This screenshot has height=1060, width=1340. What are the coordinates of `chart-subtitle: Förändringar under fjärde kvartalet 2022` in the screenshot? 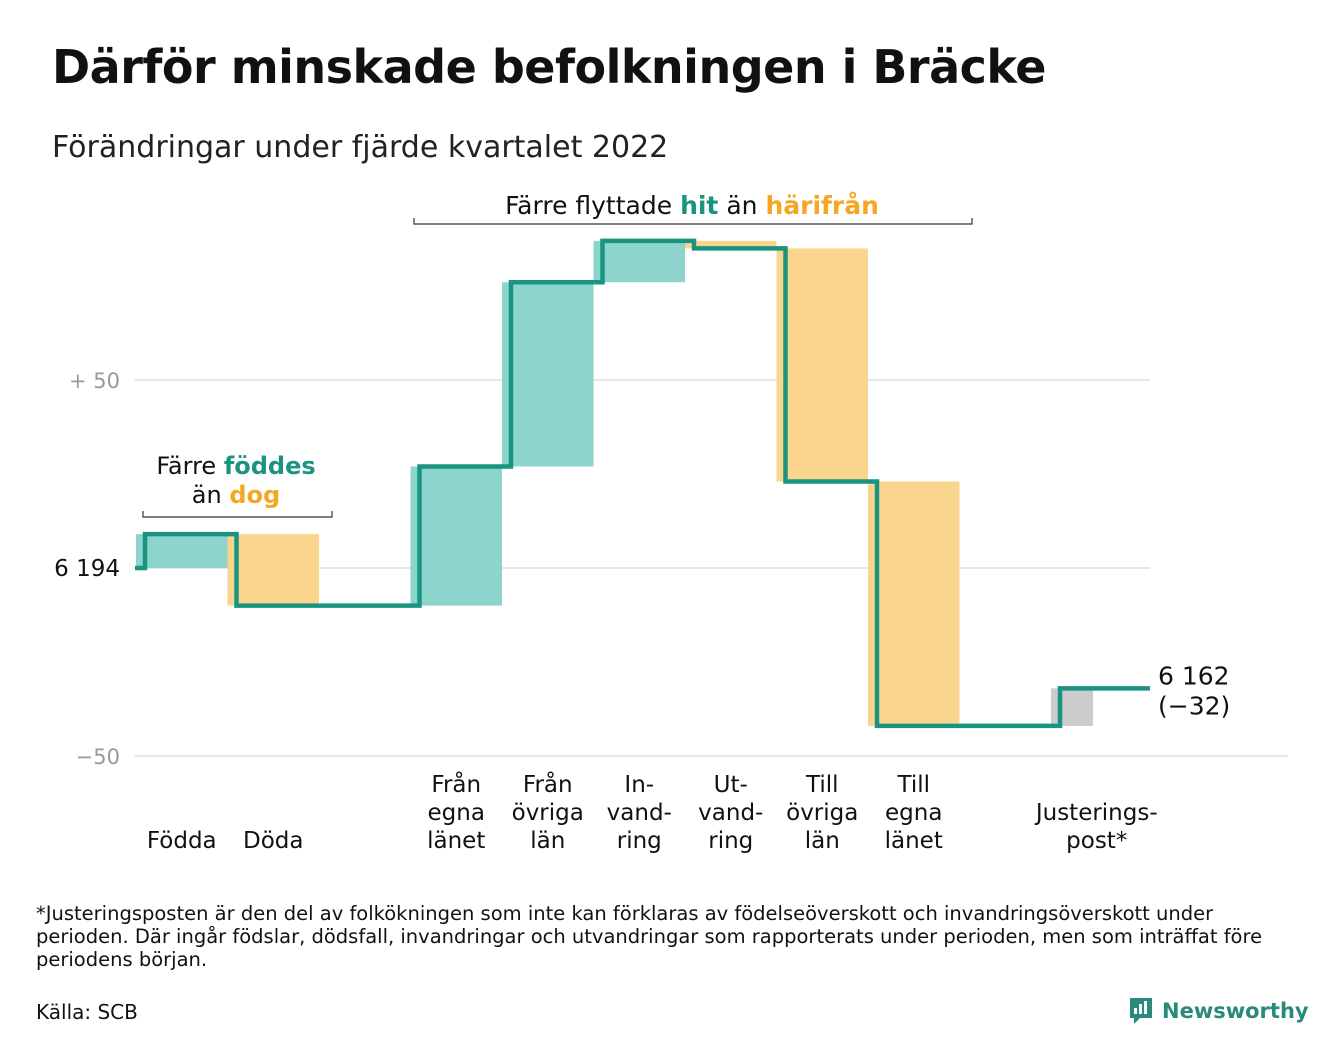 It's located at (360, 147).